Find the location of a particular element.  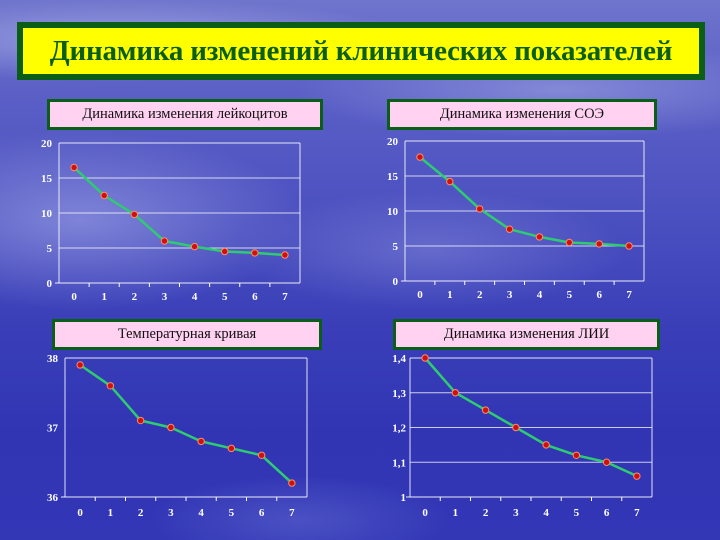

y-tick-label: 1,1 is located at coordinates (399, 463).